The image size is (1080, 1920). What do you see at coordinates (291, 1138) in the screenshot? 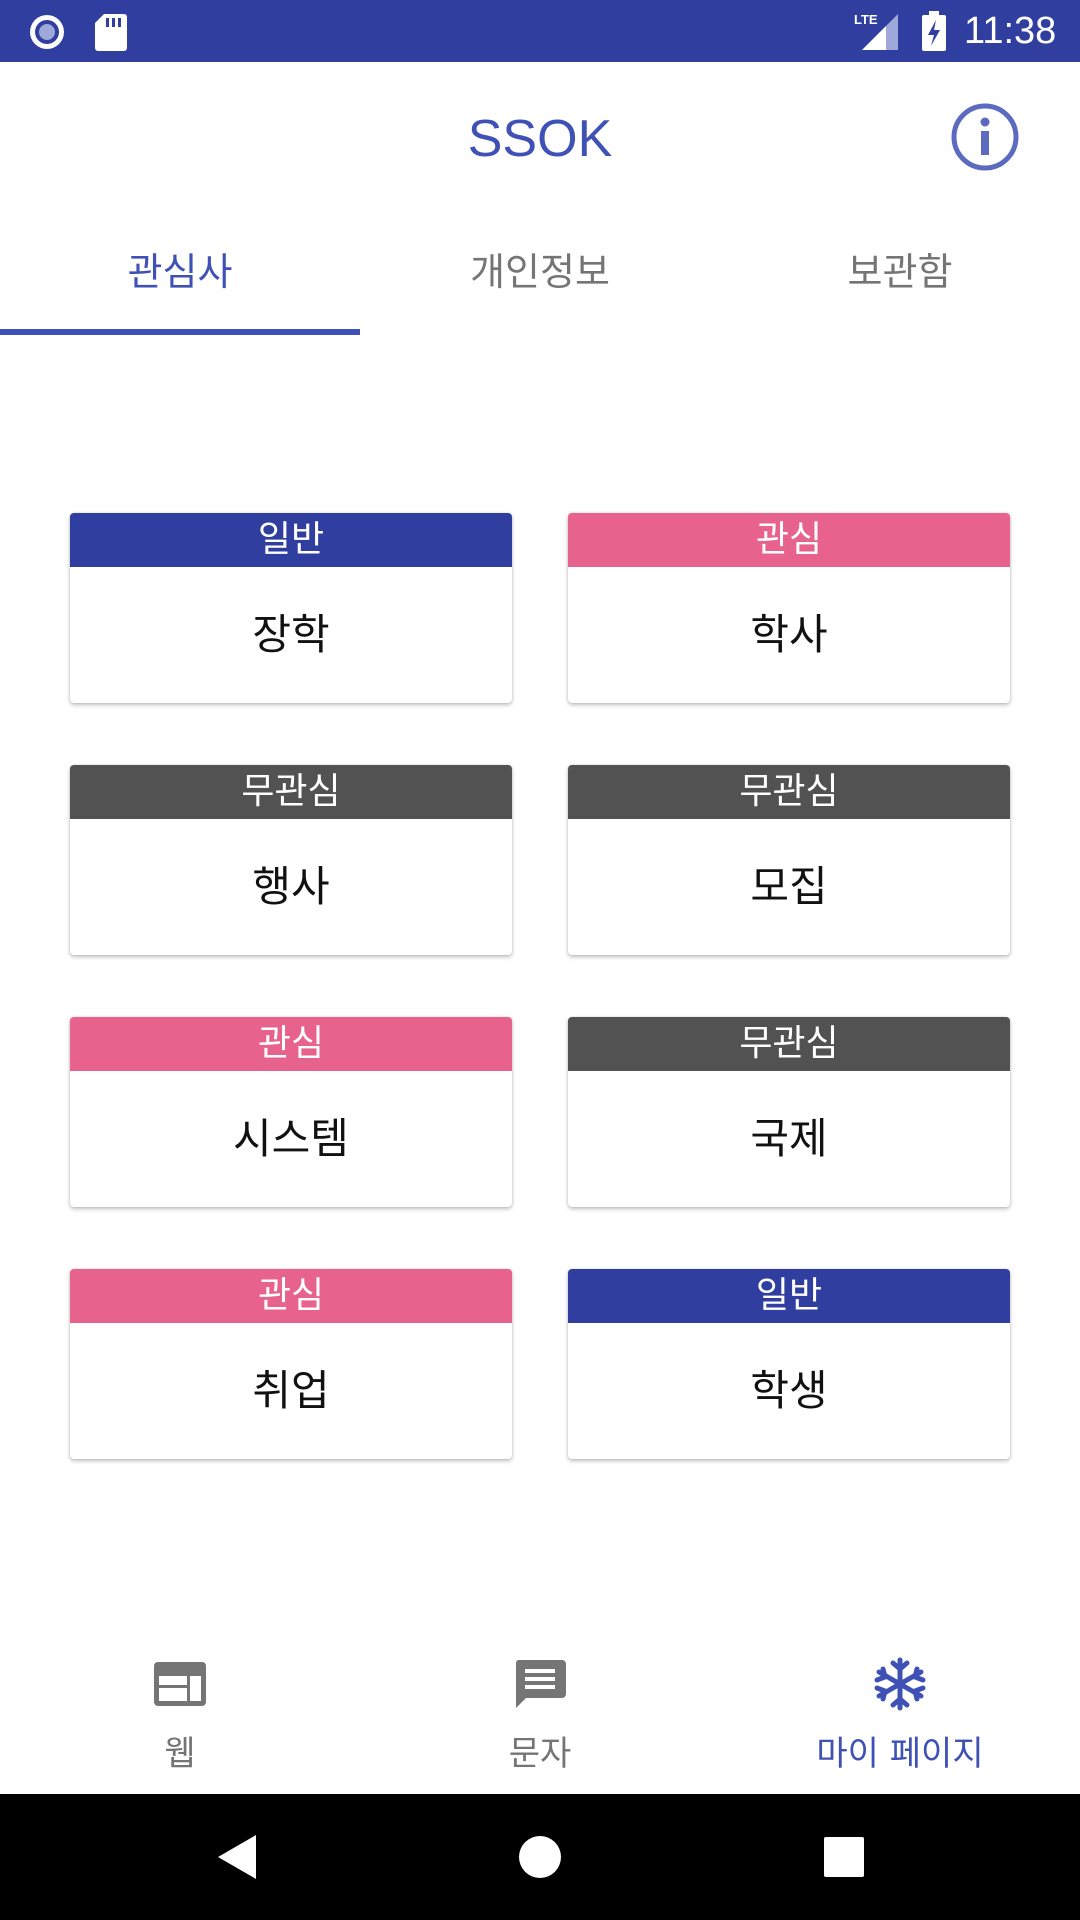
I see `category-label: 시스템` at bounding box center [291, 1138].